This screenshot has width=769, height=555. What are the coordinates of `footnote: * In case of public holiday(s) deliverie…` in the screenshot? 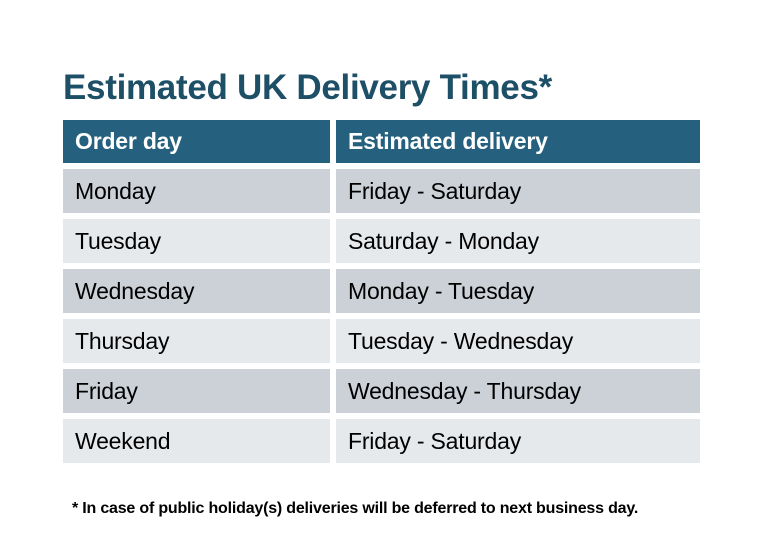 It's located at (355, 508).